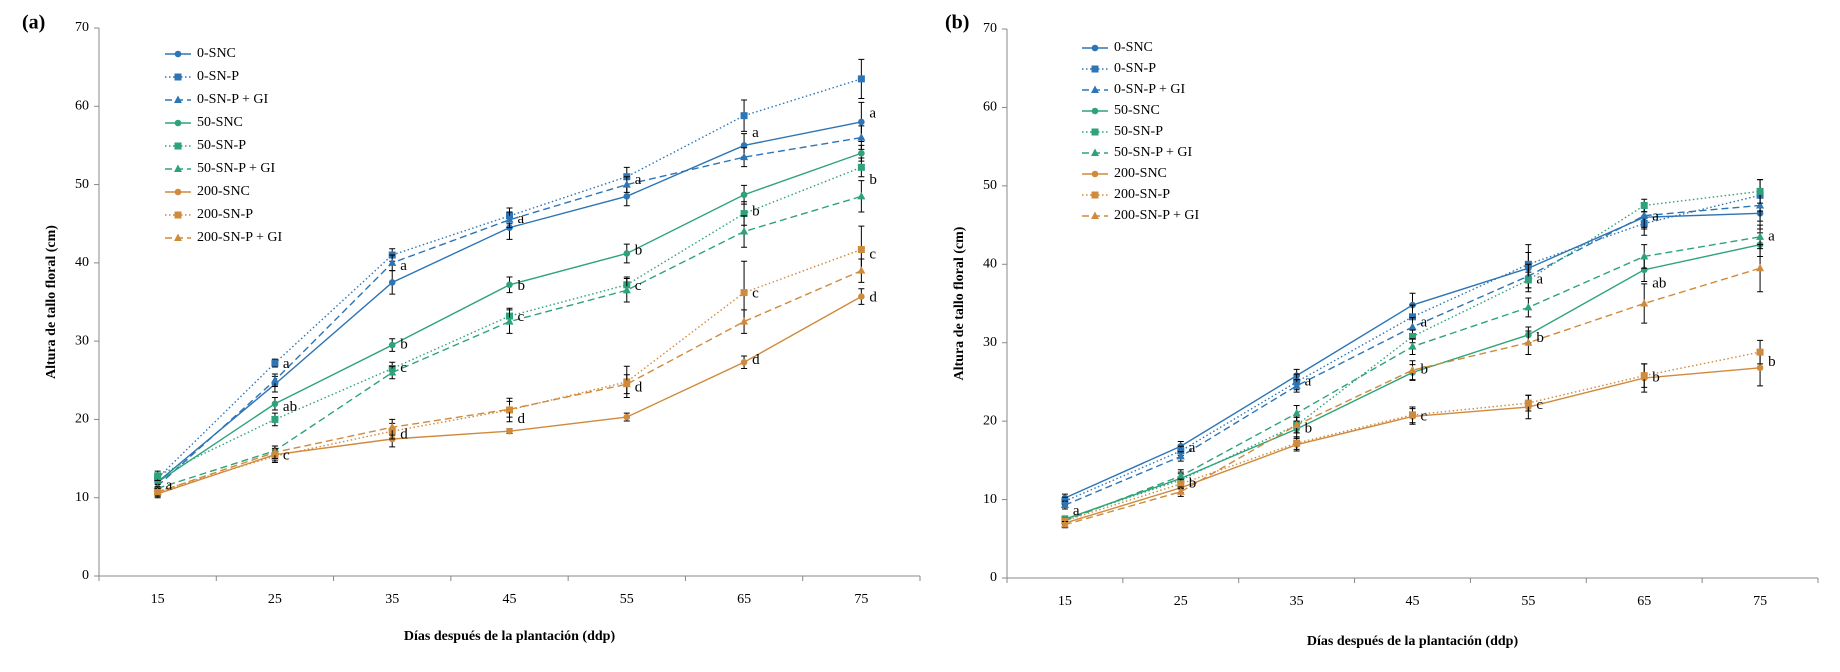  I want to click on legend-label: 200-SN-P, so click(225, 214).